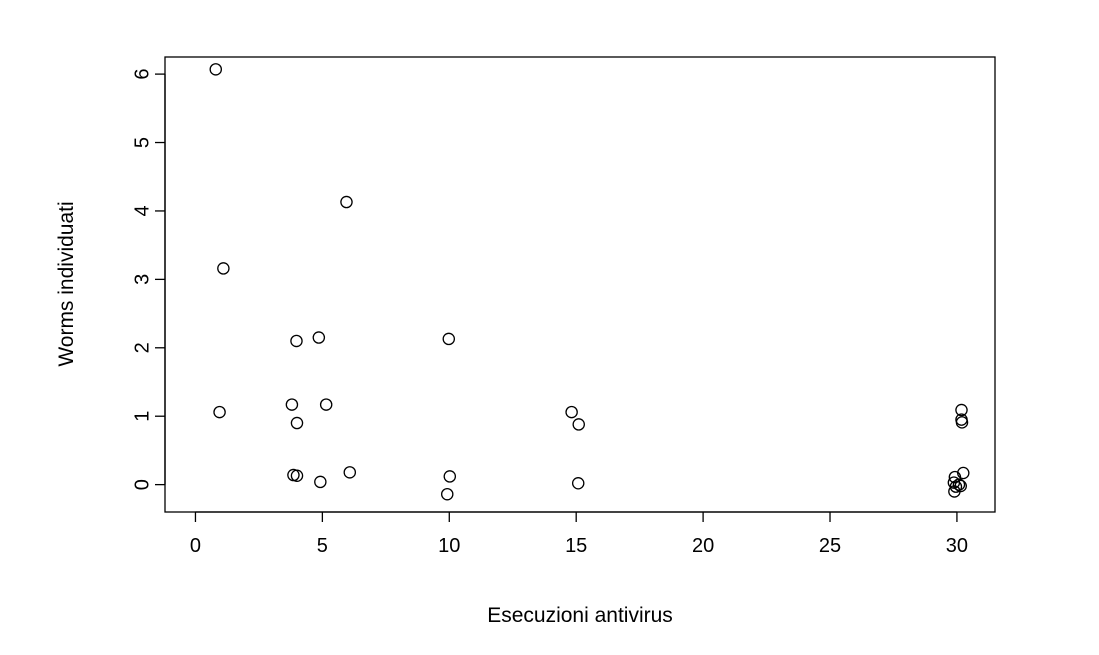 The height and width of the screenshot is (655, 1099). I want to click on y-tick-label: 5, so click(142, 142).